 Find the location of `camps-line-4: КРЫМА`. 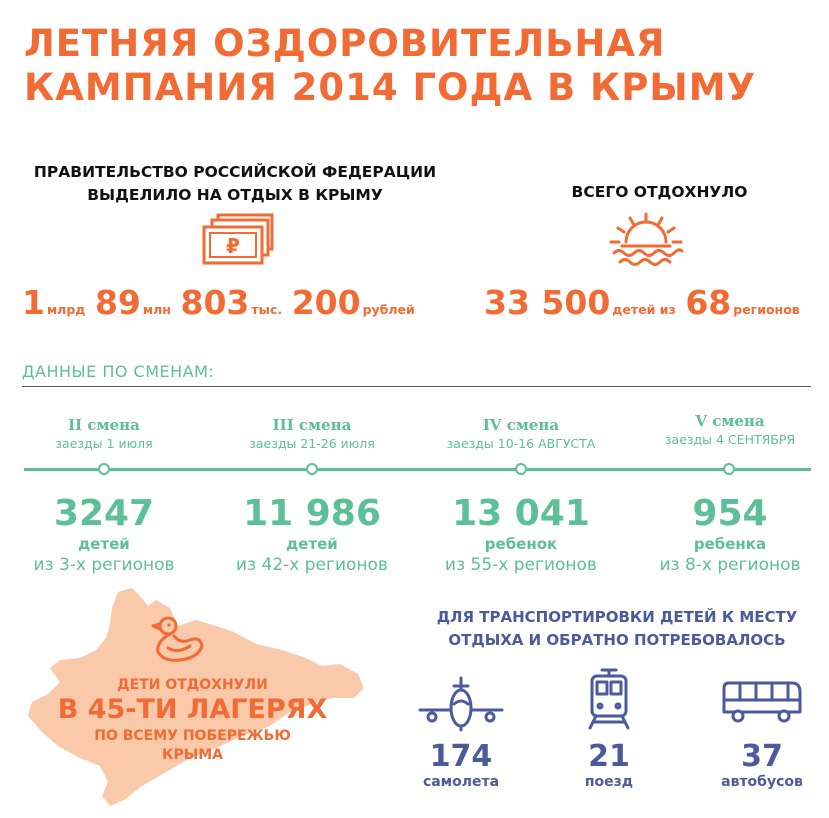

camps-line-4: КРЫМА is located at coordinates (192, 755).